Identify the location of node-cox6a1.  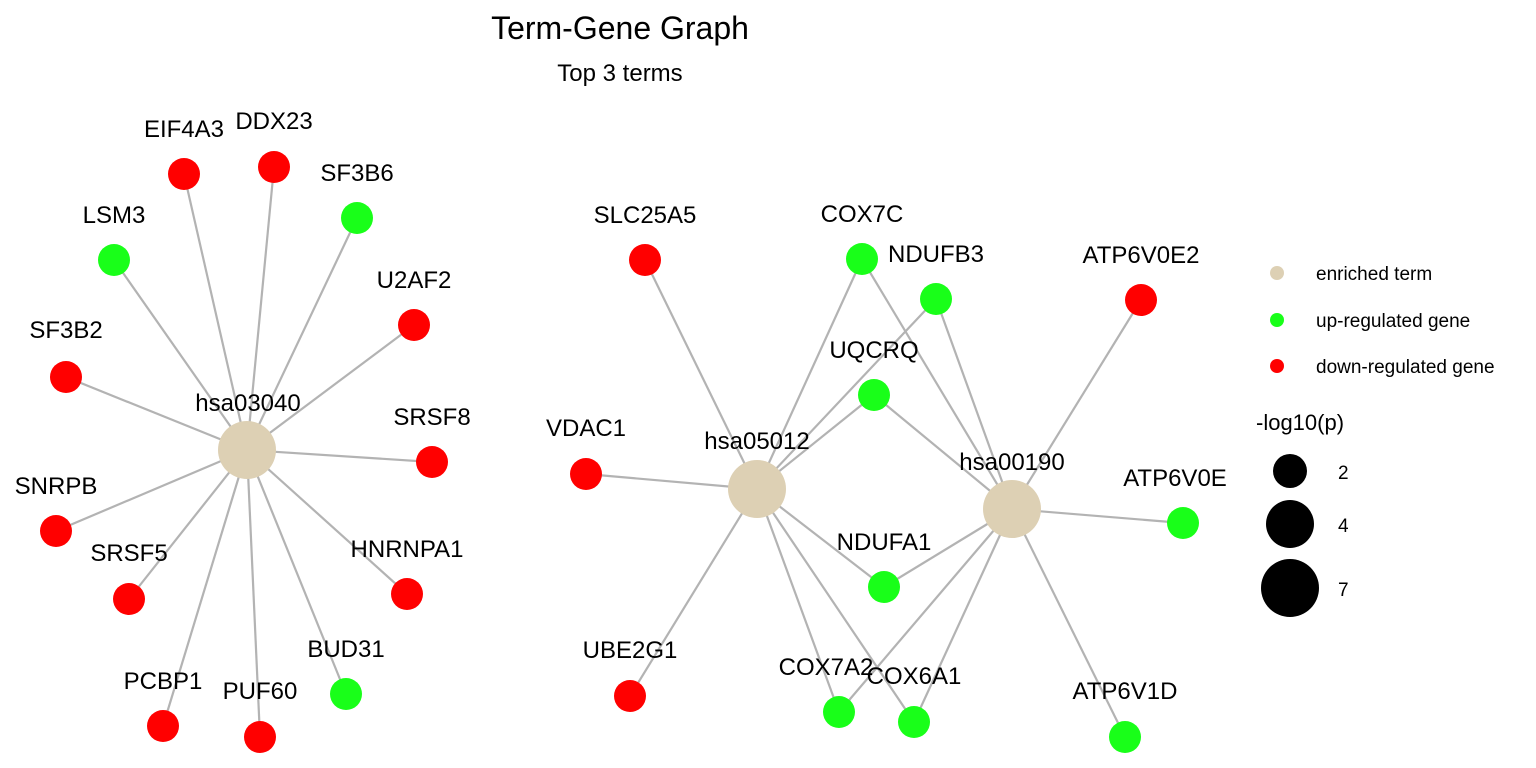
(914, 722).